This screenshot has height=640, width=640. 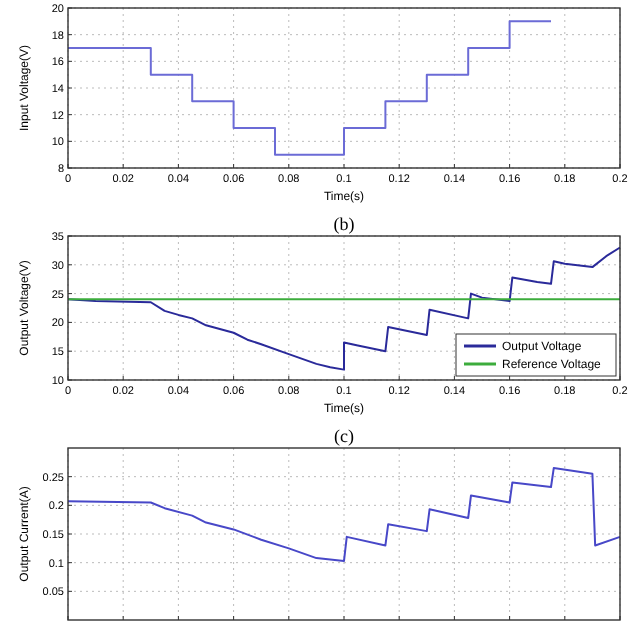 I want to click on chart-title: (b), so click(x=344, y=224).